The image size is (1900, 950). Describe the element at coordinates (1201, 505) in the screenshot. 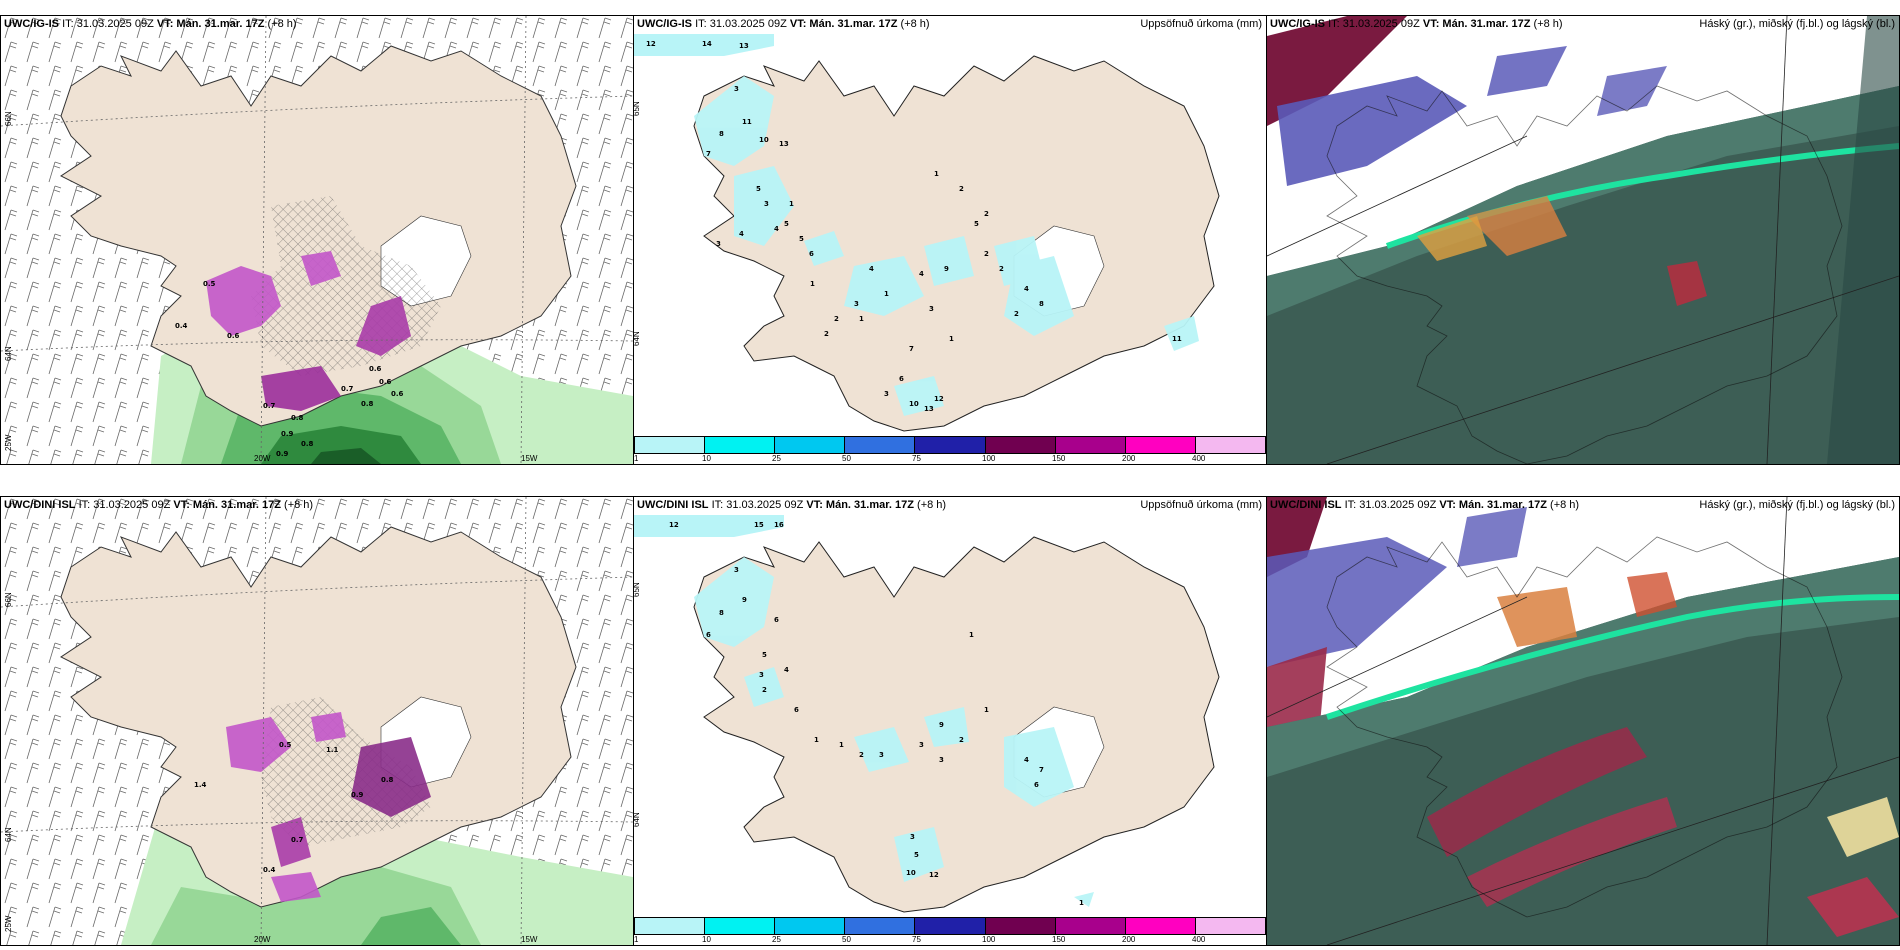

I see `precip-title: Uppsöfnuð úrkoma (mm)` at that location.